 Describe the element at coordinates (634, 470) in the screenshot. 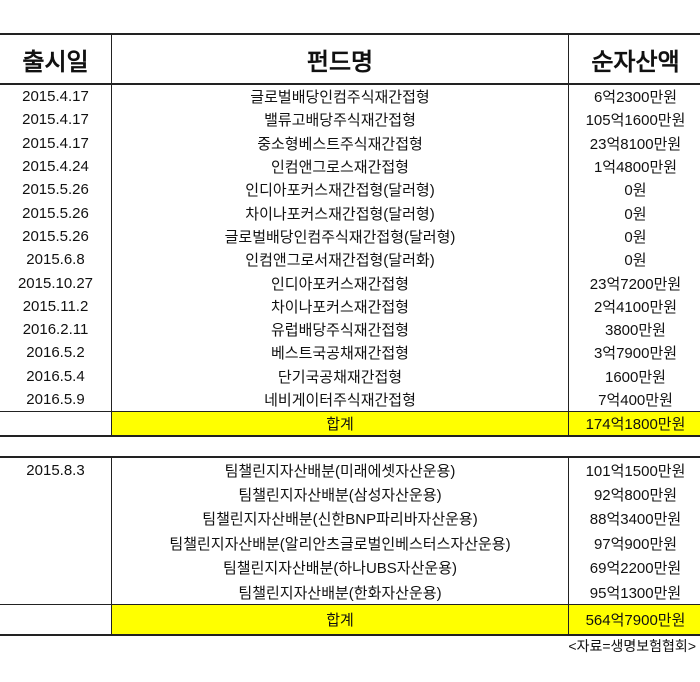

I see `net-assets: 101억1500만원` at that location.